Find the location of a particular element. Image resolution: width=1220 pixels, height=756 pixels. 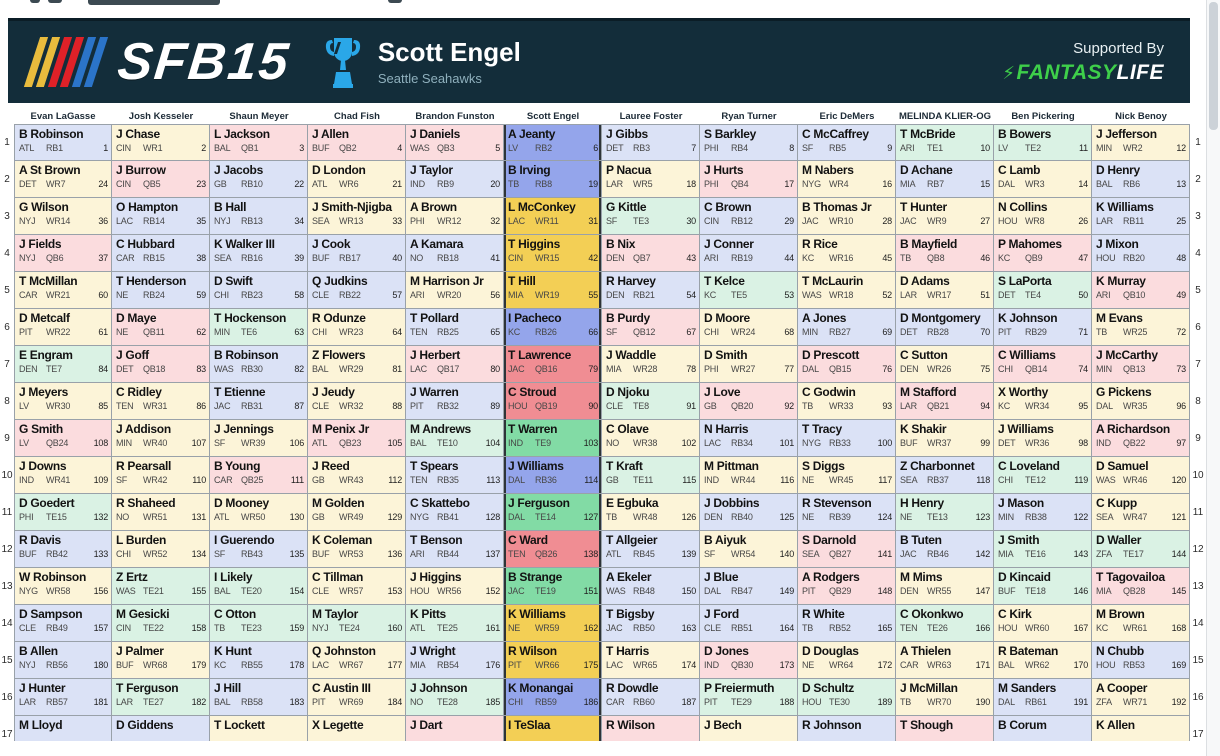

draft-pick-cell: R White TB RB52 165 is located at coordinates (847, 623).